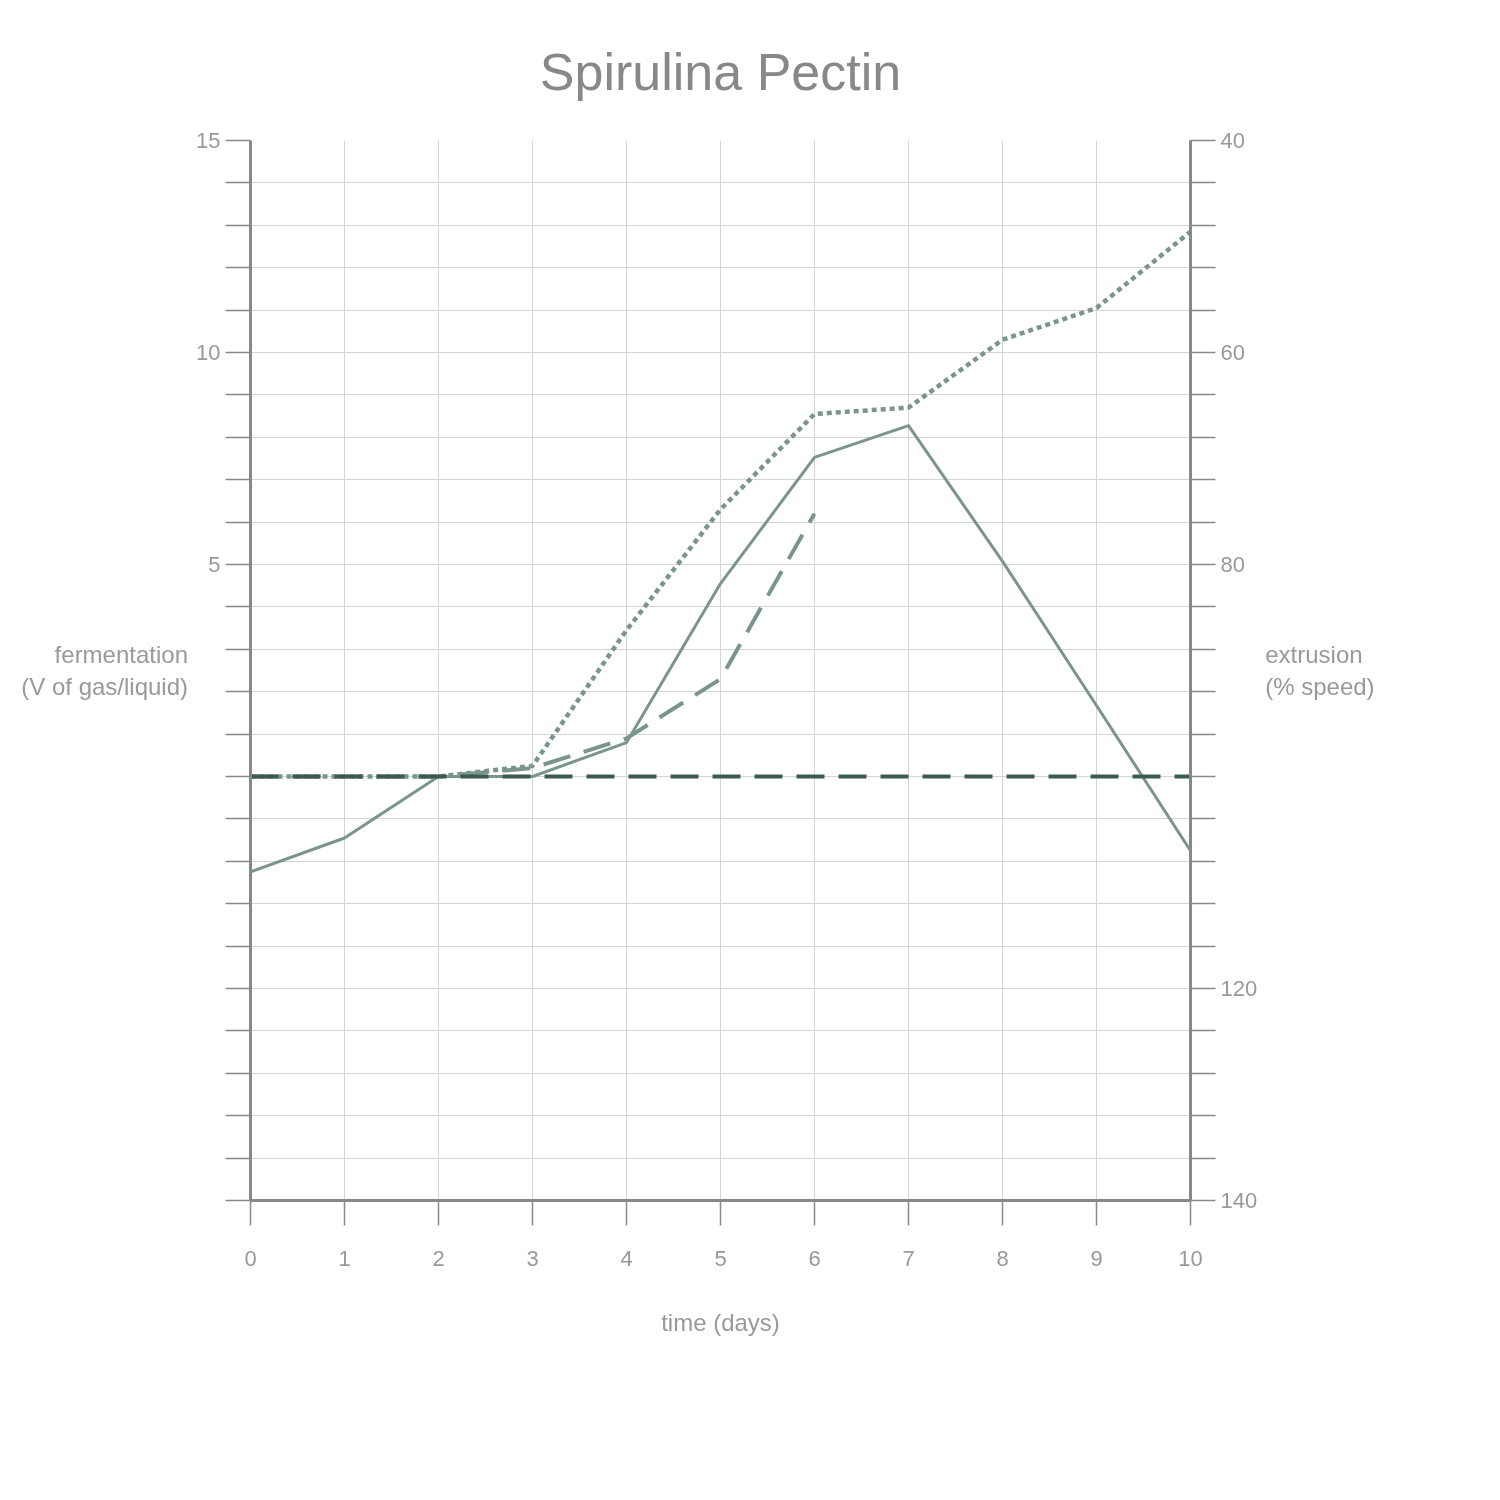 The width and height of the screenshot is (1500, 1500). I want to click on y2-tick-label: 120, so click(1239, 988).